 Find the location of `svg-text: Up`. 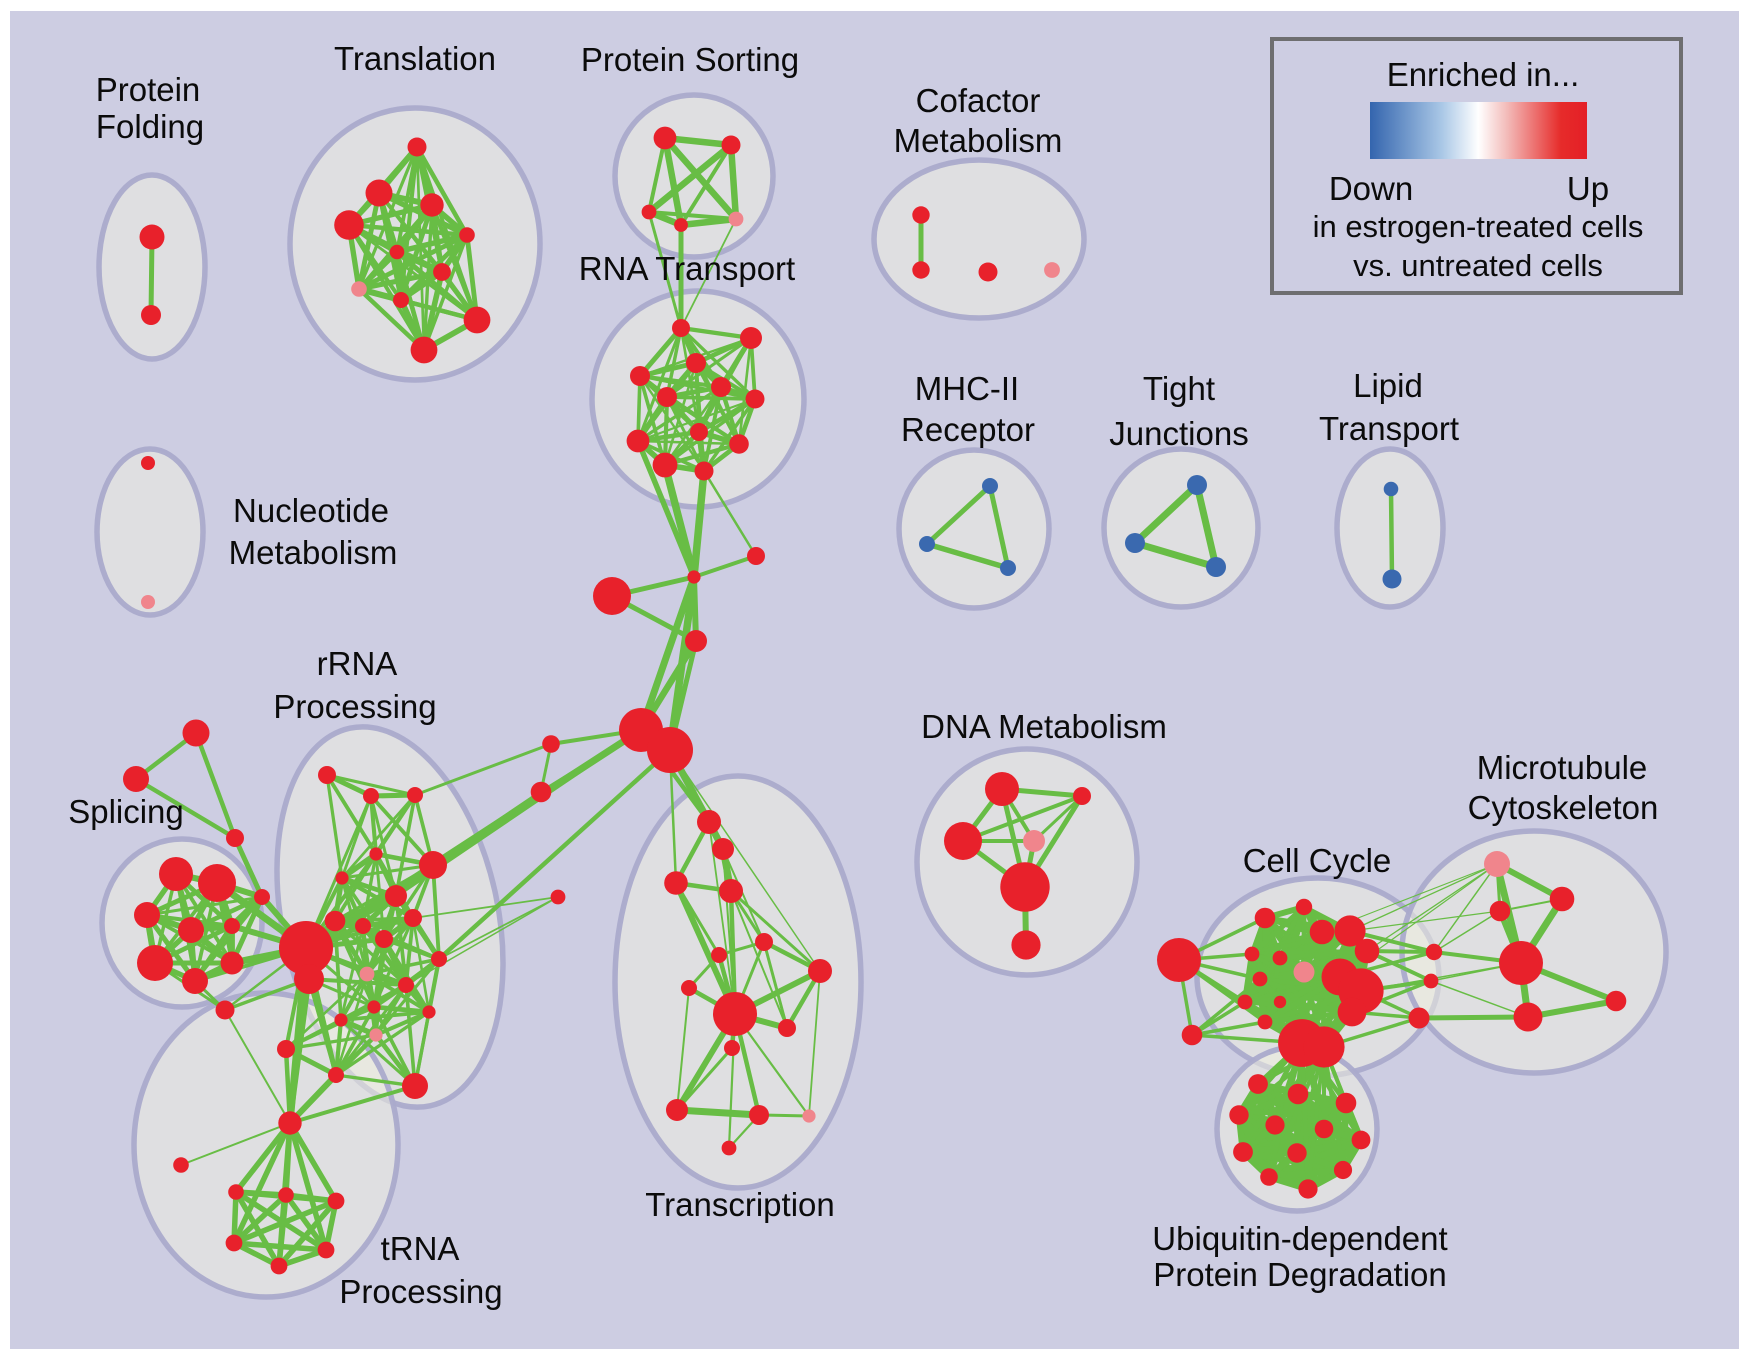

svg-text: Up is located at coordinates (1588, 188).